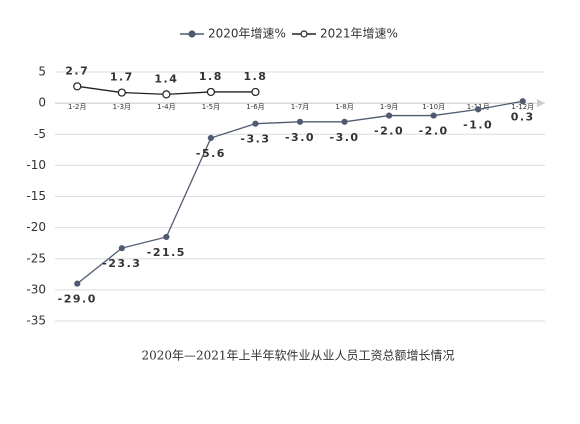 This screenshot has height=424, width=580. What do you see at coordinates (77, 299) in the screenshot?
I see `data-label: -29.0` at bounding box center [77, 299].